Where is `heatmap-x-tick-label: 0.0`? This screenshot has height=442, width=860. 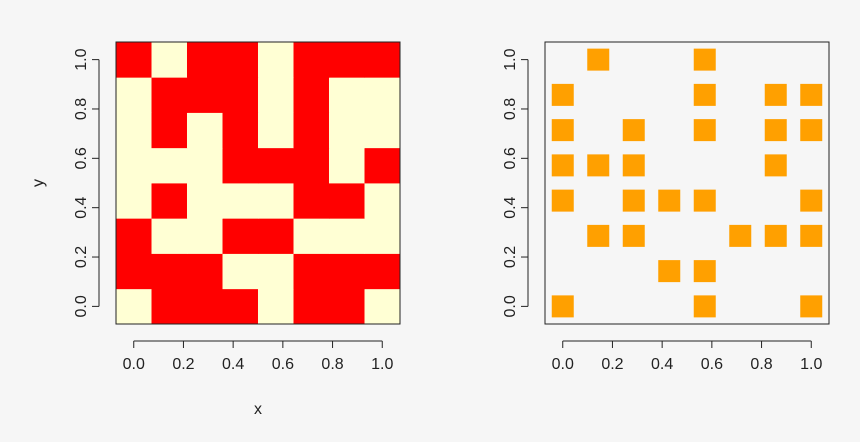 heatmap-x-tick-label: 0.0 is located at coordinates (134, 364).